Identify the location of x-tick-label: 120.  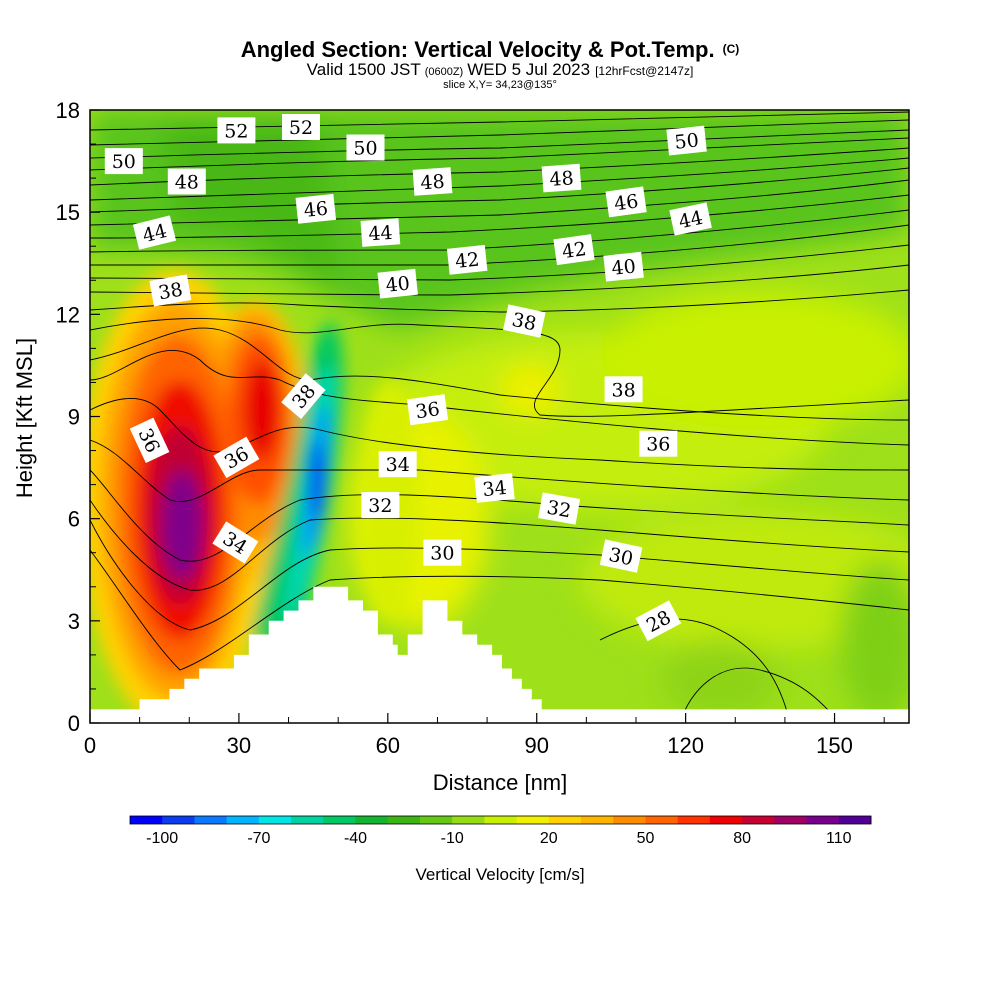
(685, 745).